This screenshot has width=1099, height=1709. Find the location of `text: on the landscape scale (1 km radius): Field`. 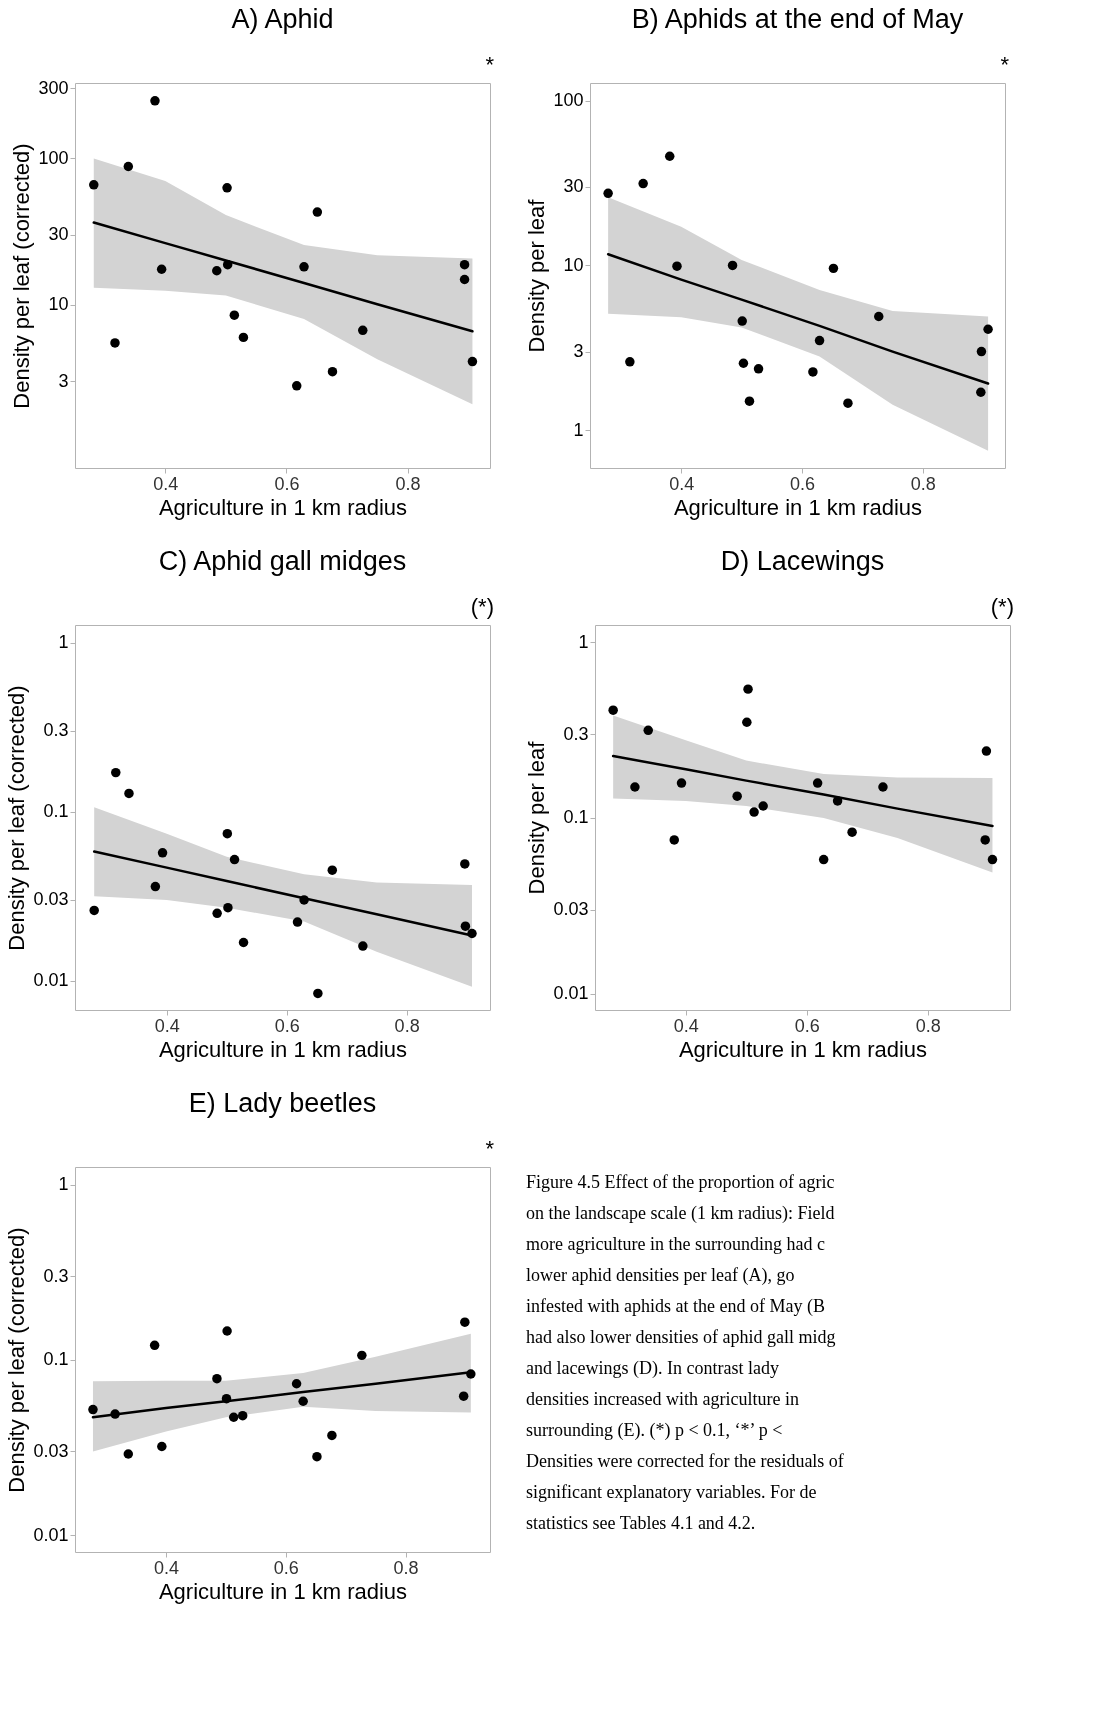

text: on the landscape scale (1 km radius): Field is located at coordinates (680, 1213).